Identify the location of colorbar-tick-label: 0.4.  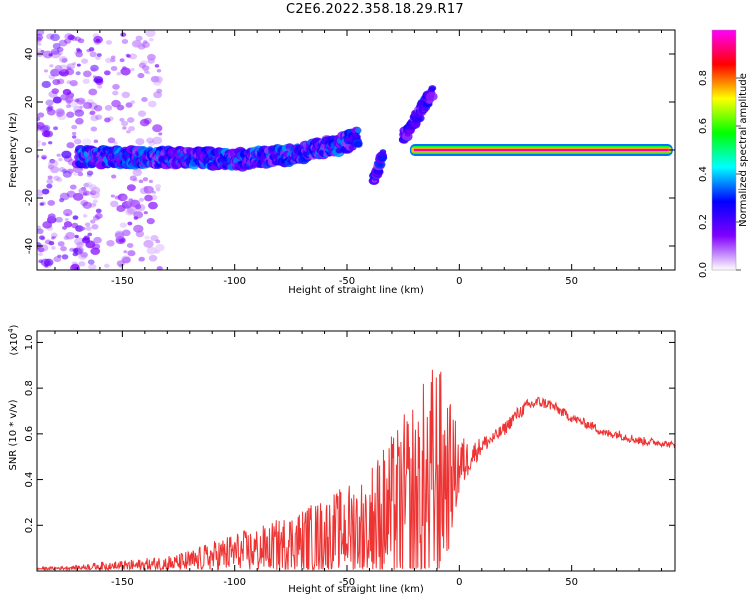
(703, 174).